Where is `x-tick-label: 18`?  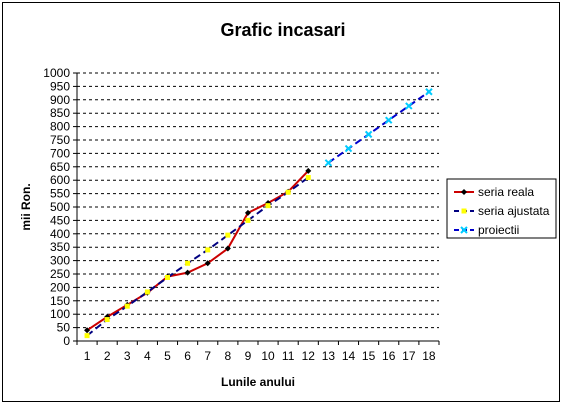 x-tick-label: 18 is located at coordinates (429, 356).